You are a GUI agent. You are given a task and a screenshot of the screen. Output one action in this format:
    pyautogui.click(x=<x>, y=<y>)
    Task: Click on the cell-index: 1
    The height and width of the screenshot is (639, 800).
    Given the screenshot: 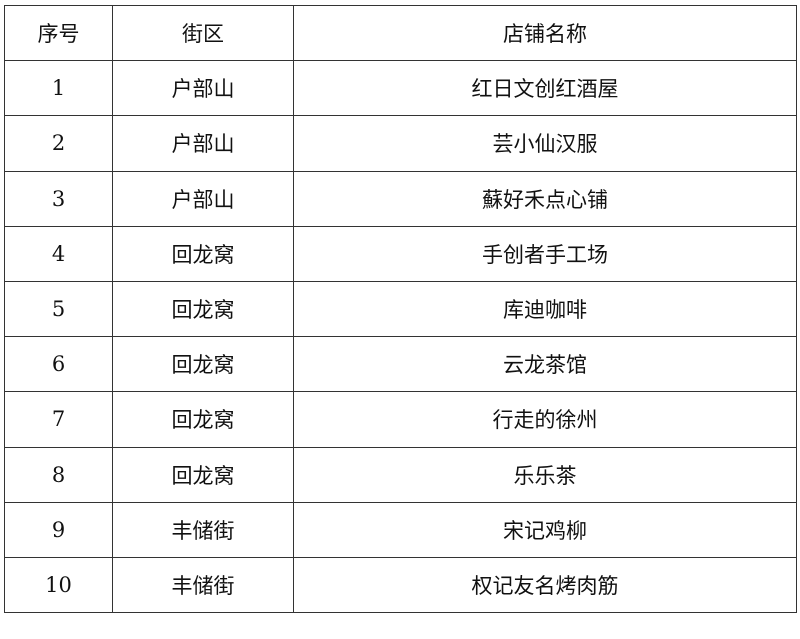 What is the action you would take?
    pyautogui.click(x=58, y=88)
    